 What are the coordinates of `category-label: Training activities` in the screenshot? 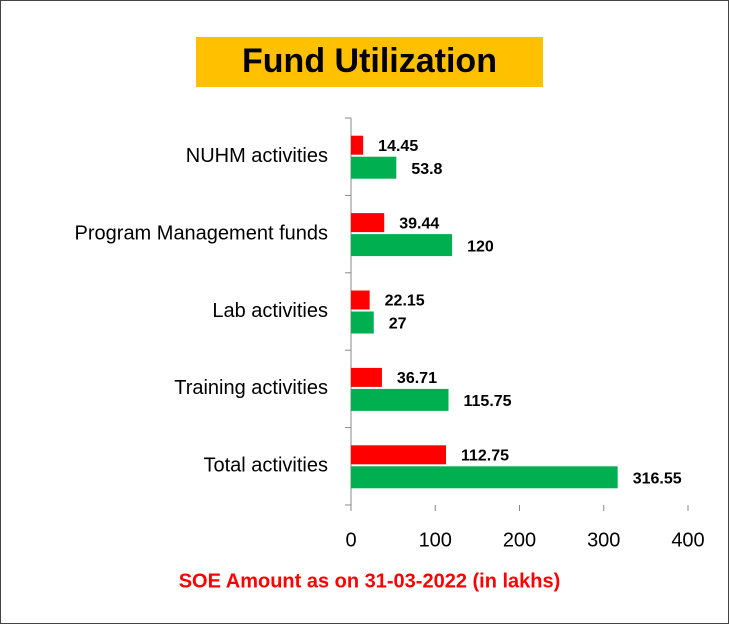 It's located at (251, 388).